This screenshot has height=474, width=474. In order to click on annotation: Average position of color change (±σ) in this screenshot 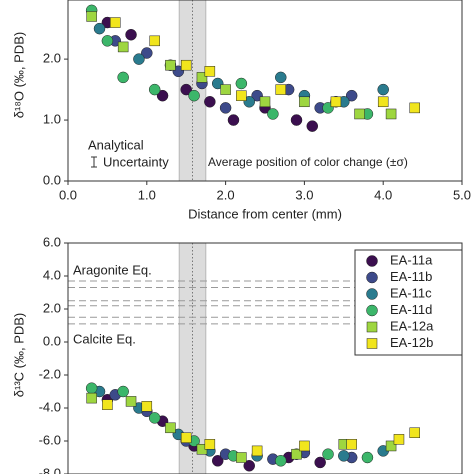, I will do `click(308, 162)`.